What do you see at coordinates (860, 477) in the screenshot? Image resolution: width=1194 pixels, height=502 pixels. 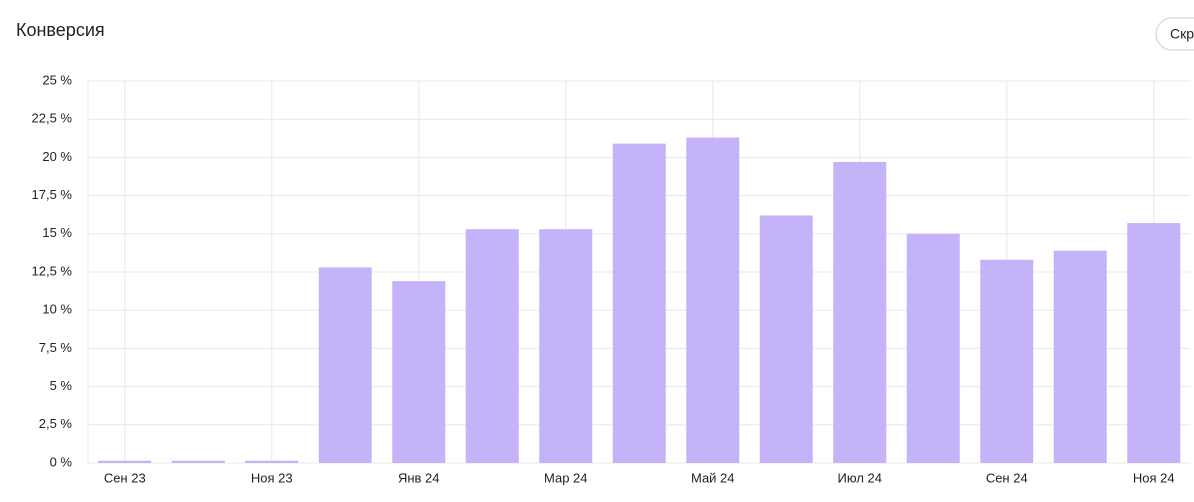 I see `x-tick-label: Июл 24` at bounding box center [860, 477].